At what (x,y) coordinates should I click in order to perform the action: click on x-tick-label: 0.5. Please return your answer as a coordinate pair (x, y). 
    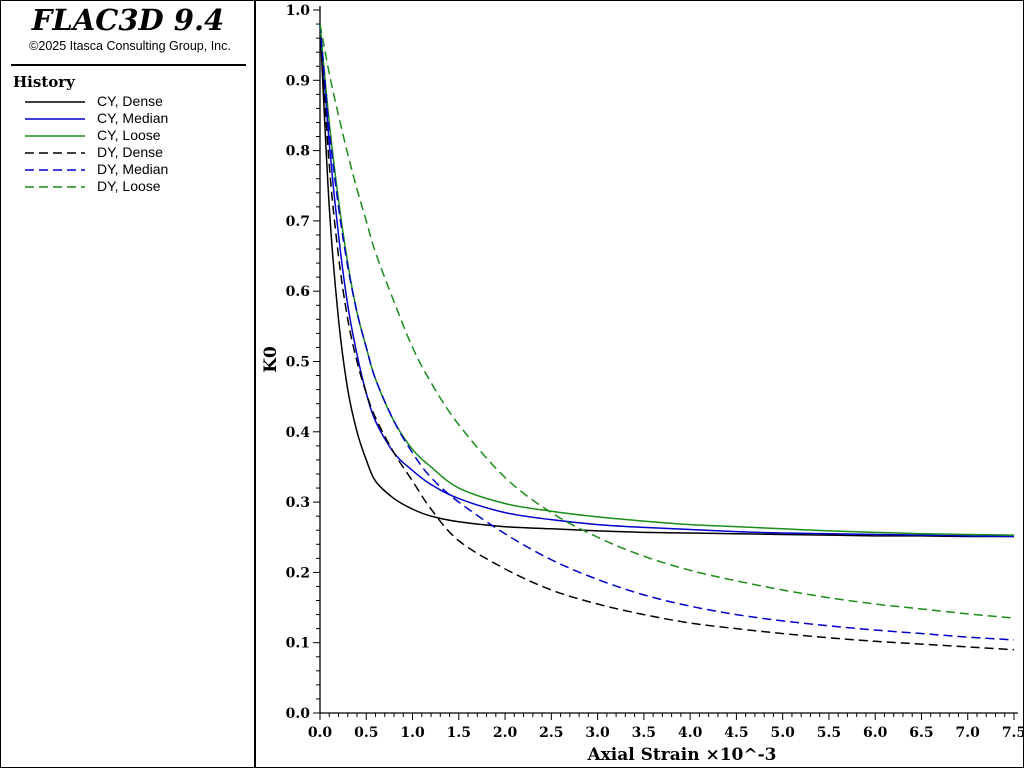
    Looking at the image, I should click on (366, 733).